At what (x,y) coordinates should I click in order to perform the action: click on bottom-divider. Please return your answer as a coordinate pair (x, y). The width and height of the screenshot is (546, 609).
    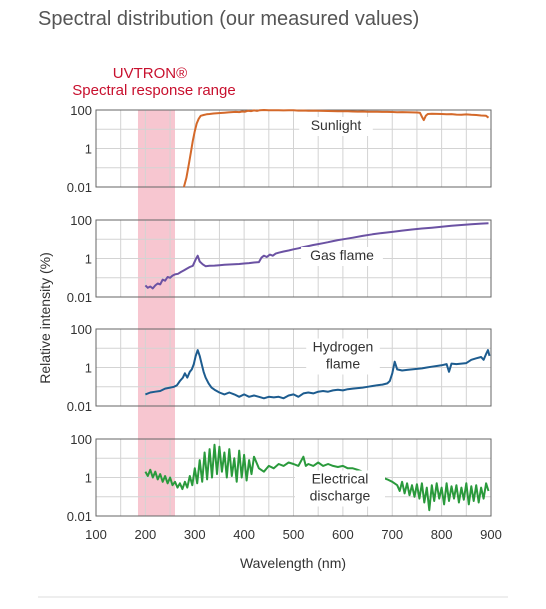
    Looking at the image, I should click on (273, 597).